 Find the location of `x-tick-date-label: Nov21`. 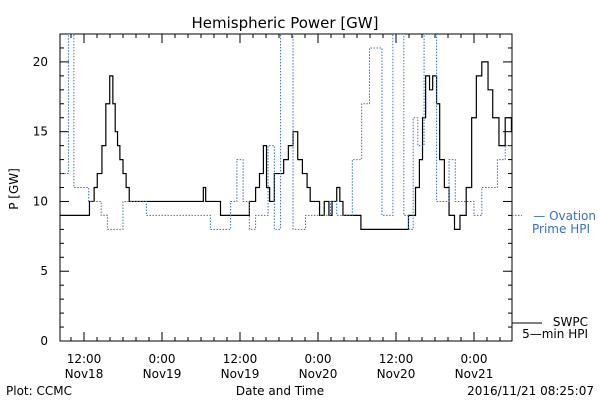

x-tick-date-label: Nov21 is located at coordinates (474, 374).